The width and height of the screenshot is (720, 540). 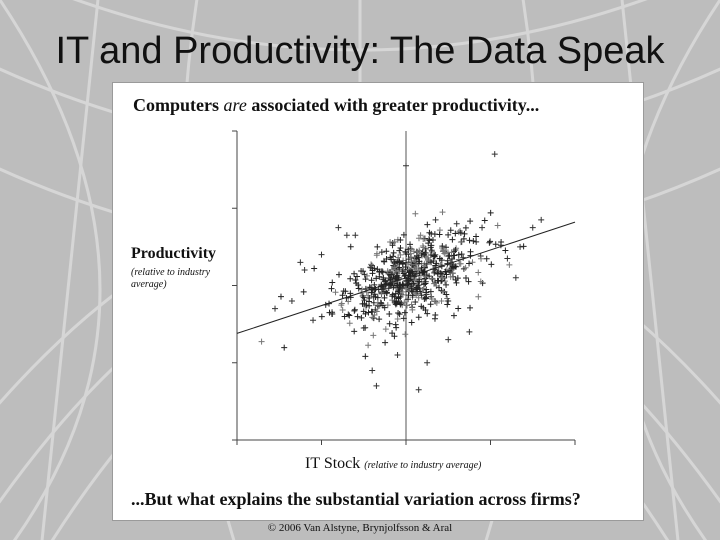 I want to click on headline-emphasis: are, so click(x=235, y=105).